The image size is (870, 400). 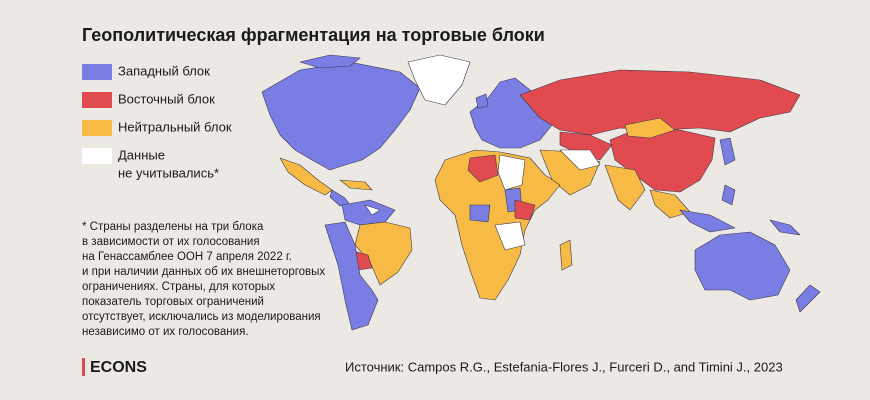 What do you see at coordinates (118, 367) in the screenshot?
I see `brand: ECONS` at bounding box center [118, 367].